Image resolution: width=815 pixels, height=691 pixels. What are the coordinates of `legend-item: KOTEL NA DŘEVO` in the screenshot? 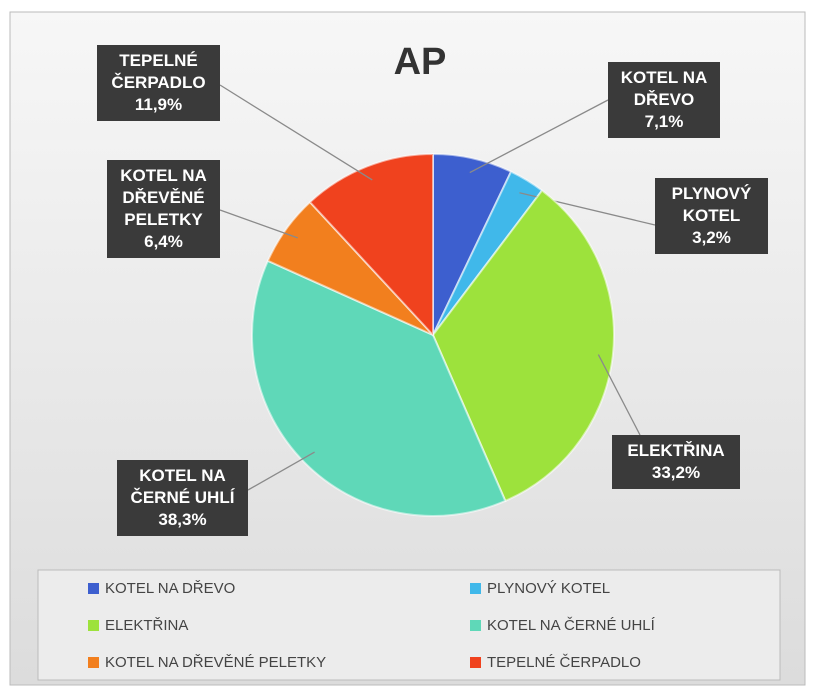 It's located at (161, 588).